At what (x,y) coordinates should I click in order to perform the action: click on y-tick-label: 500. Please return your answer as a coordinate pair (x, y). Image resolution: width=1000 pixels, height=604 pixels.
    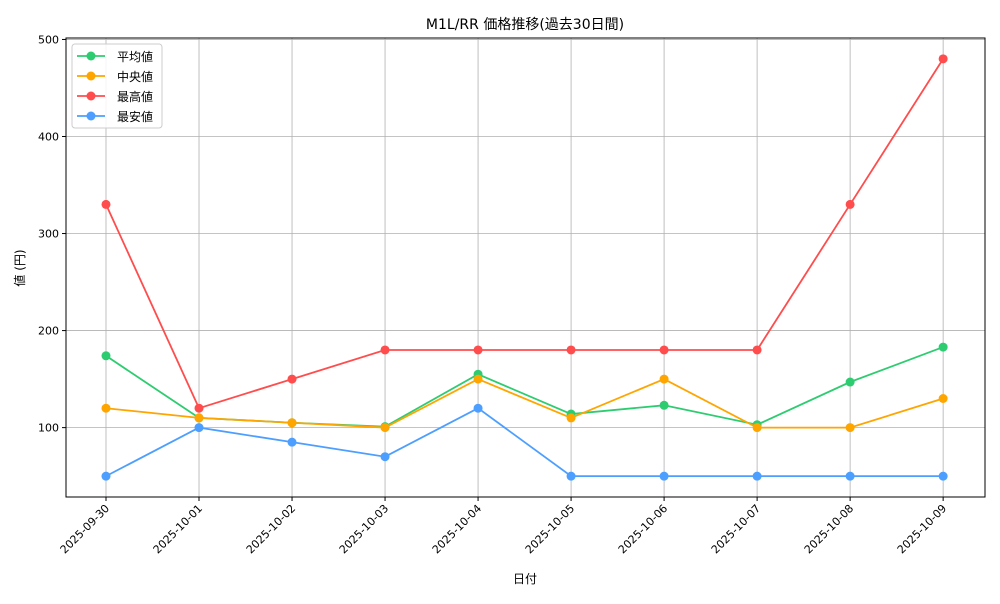
    Looking at the image, I should click on (48, 39).